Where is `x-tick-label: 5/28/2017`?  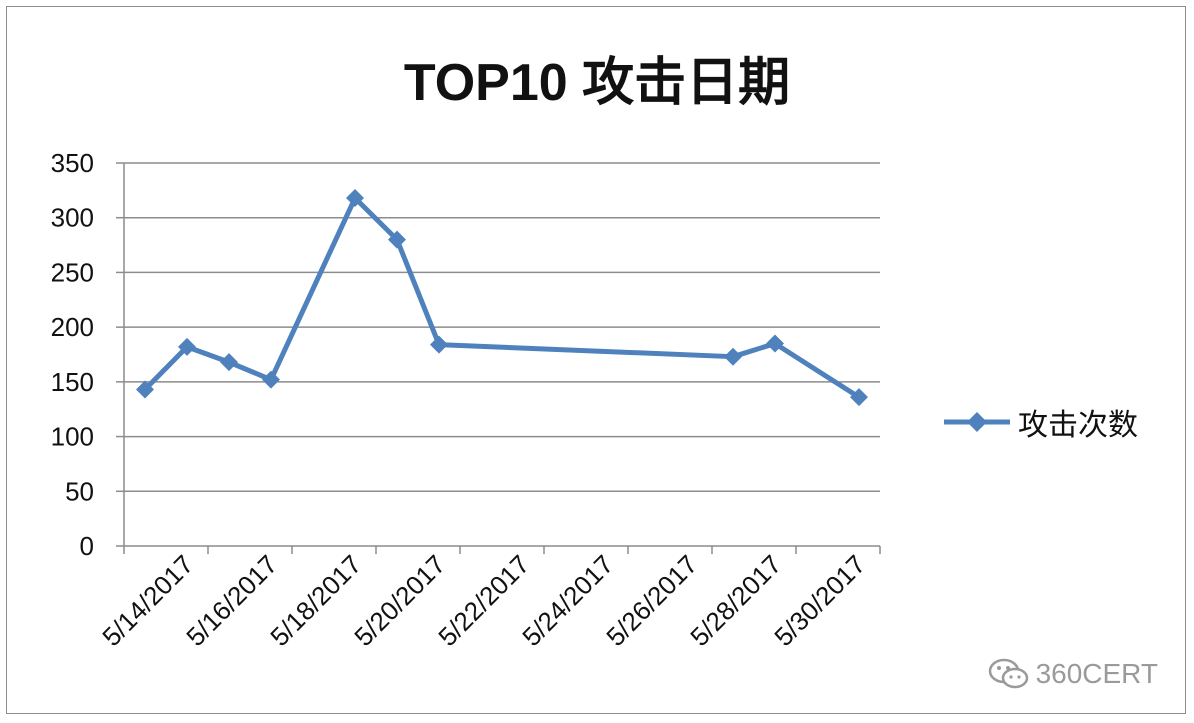
x-tick-label: 5/28/2017 is located at coordinates (735, 600).